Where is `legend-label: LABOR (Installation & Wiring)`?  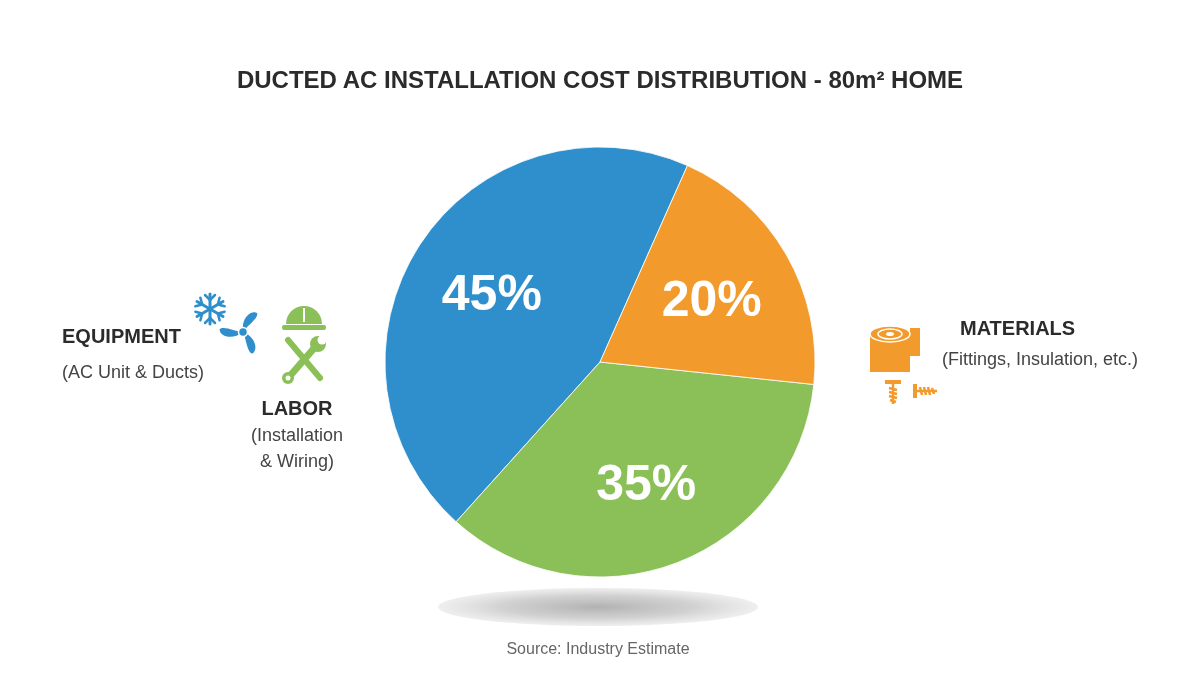
legend-label: LABOR (Installation & Wiring) is located at coordinates (297, 434).